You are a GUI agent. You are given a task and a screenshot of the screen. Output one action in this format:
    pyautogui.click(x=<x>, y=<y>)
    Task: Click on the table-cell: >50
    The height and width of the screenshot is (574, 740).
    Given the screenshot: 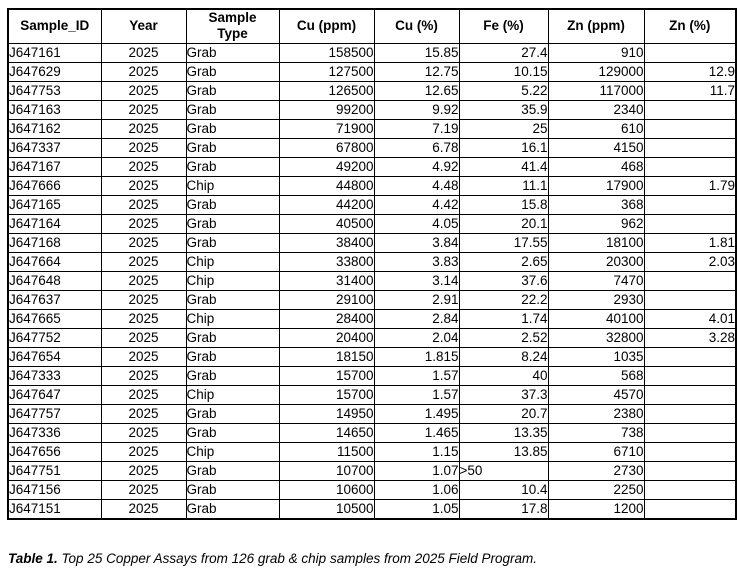 What is the action you would take?
    pyautogui.click(x=503, y=470)
    